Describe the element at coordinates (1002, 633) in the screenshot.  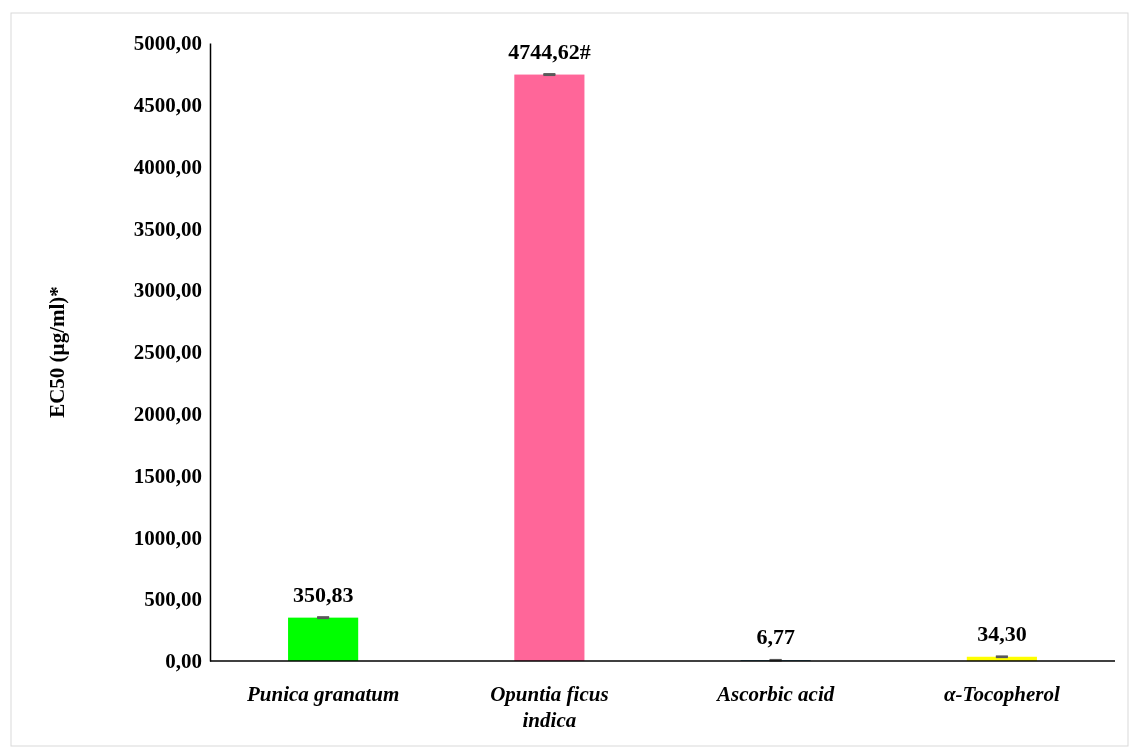
I see `data-label: 34,30` at that location.